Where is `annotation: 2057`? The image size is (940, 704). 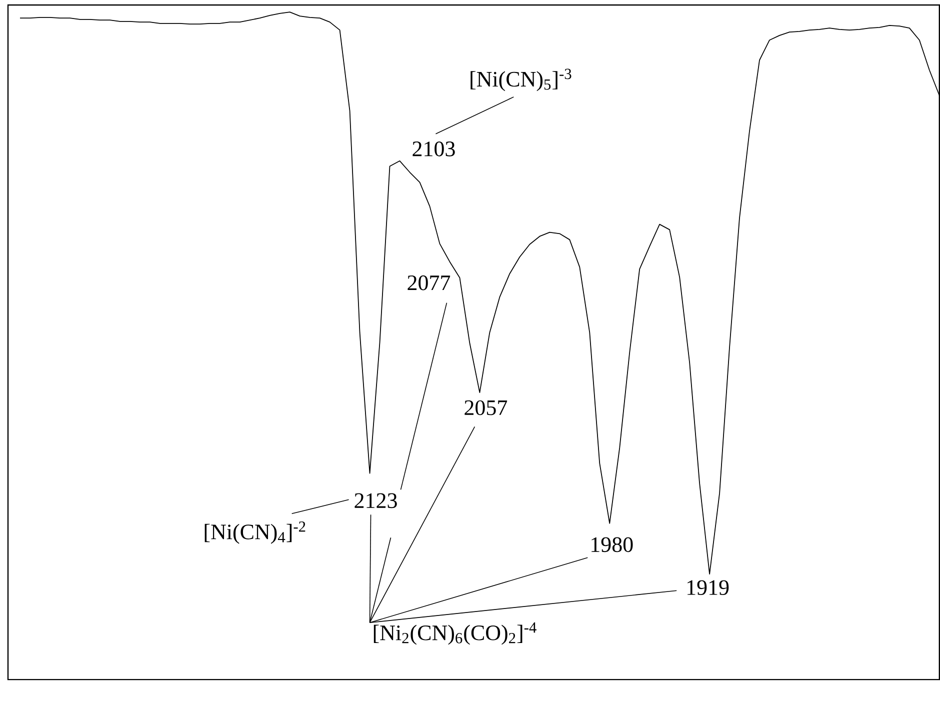
annotation: 2057 is located at coordinates (486, 408).